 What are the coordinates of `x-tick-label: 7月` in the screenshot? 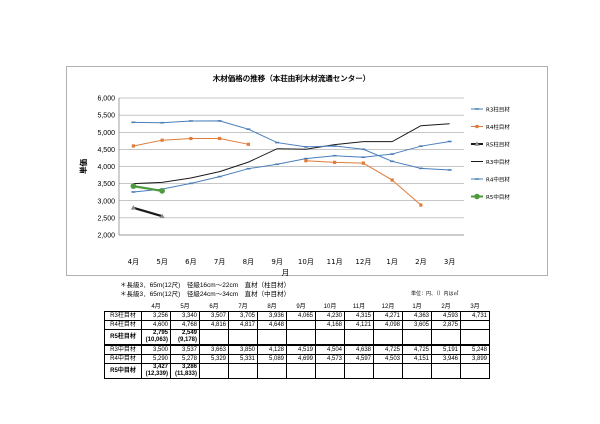 It's located at (219, 262).